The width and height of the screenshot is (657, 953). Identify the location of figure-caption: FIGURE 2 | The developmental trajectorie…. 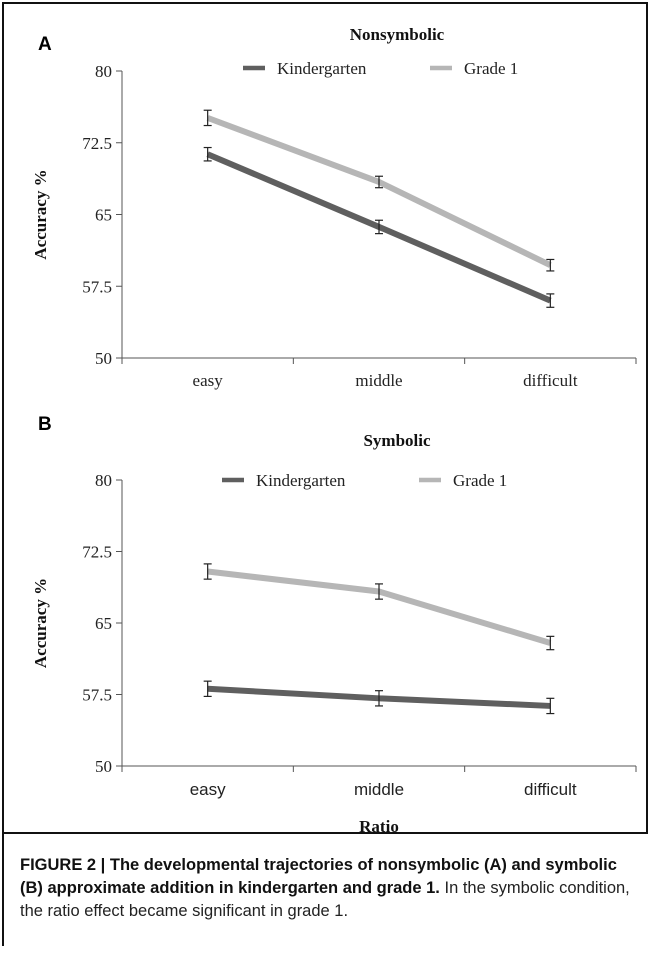
(330, 888).